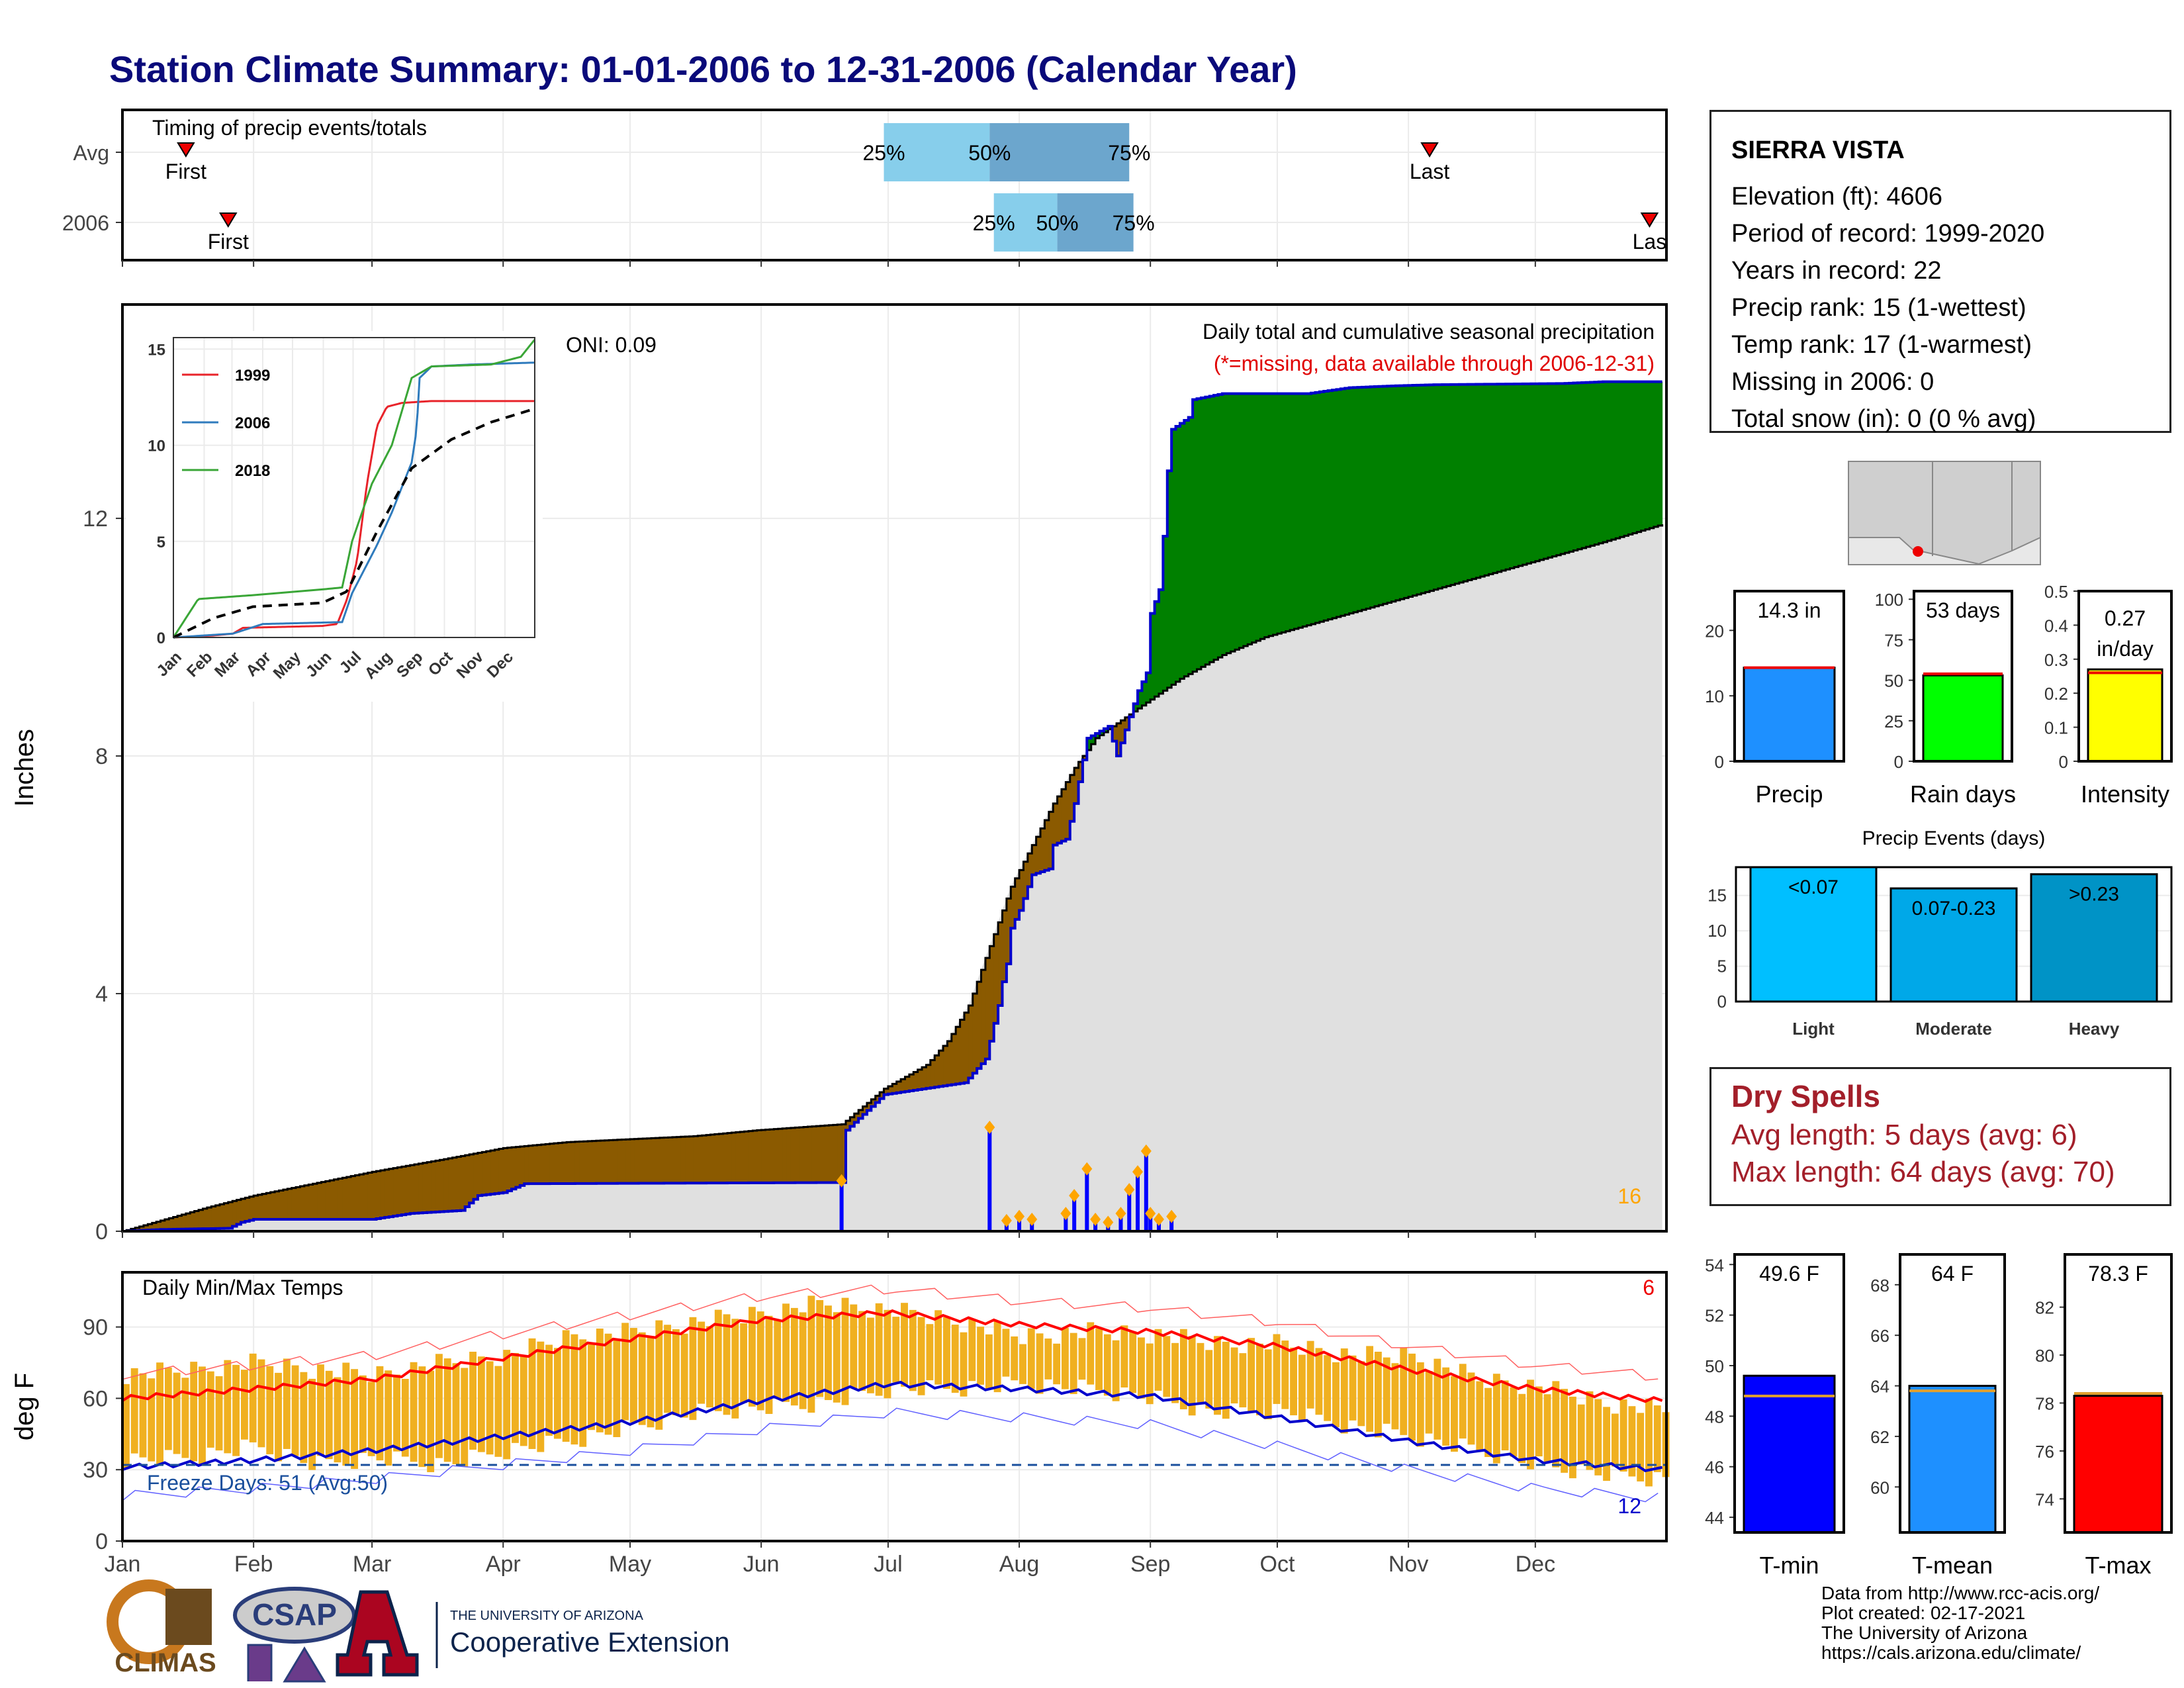  What do you see at coordinates (1649, 1287) in the screenshot?
I see `temp-hot-count: 6` at bounding box center [1649, 1287].